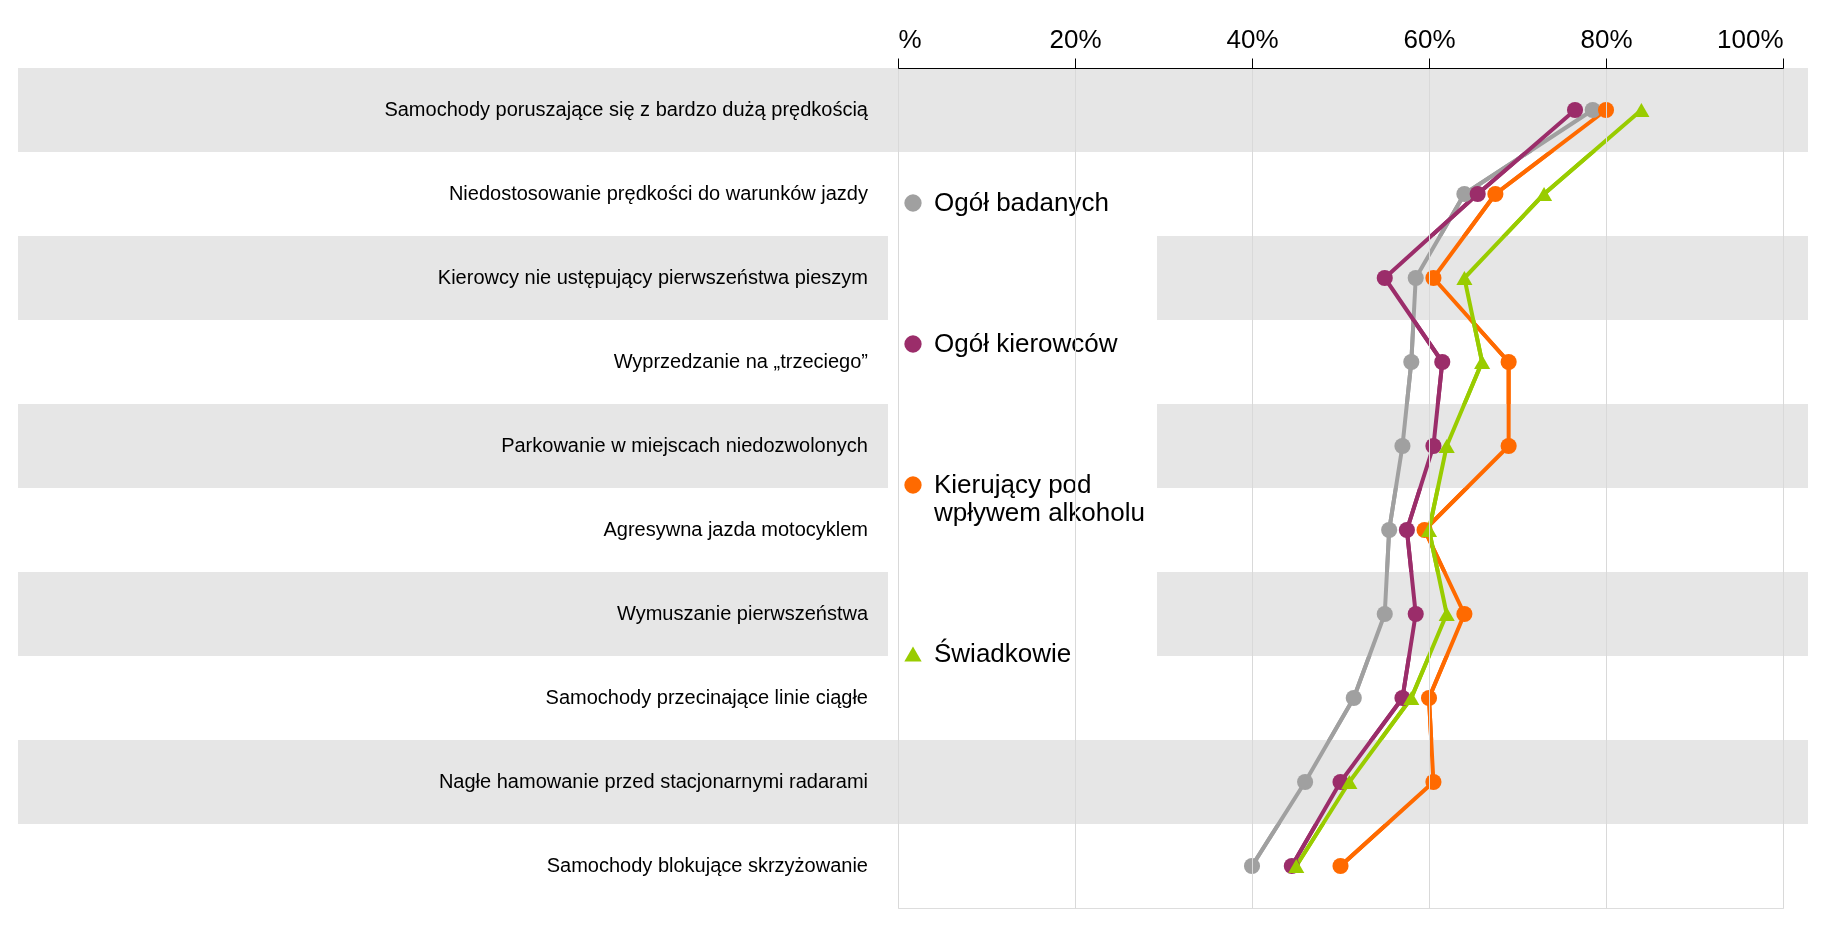  Describe the element at coordinates (1026, 343) in the screenshot. I see `legend-label: Ogół kierowców` at that location.